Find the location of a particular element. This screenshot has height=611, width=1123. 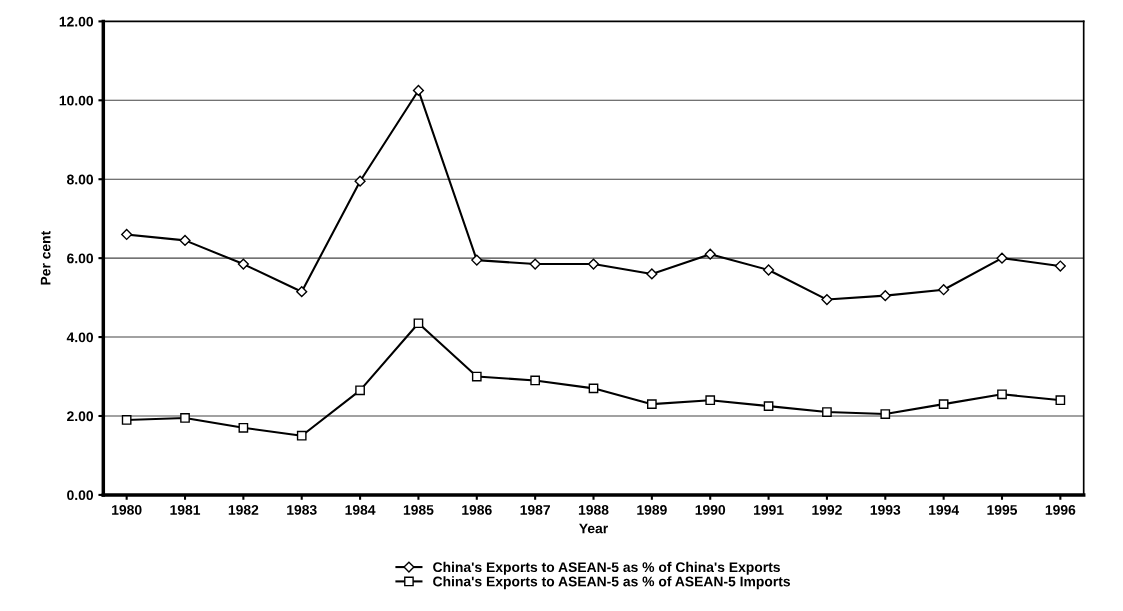

x-tick-label: 1994 is located at coordinates (944, 510).